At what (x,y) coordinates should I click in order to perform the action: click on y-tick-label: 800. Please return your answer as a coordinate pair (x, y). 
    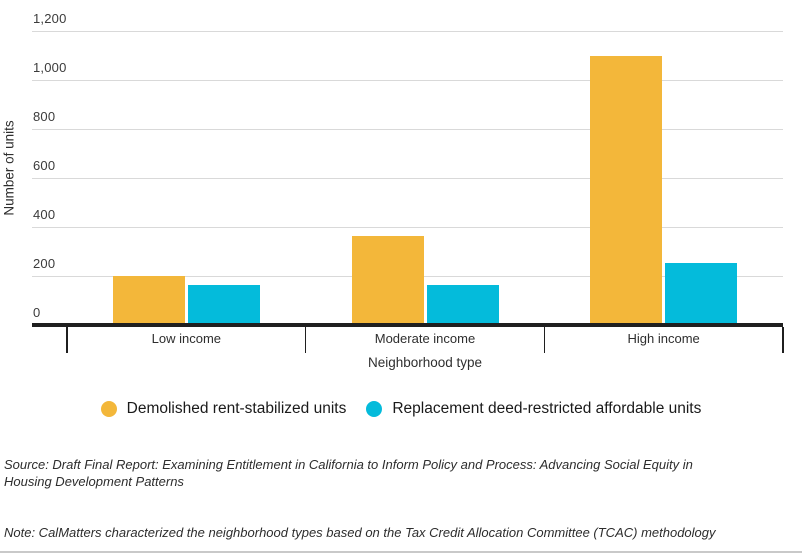
    Looking at the image, I should click on (44, 116).